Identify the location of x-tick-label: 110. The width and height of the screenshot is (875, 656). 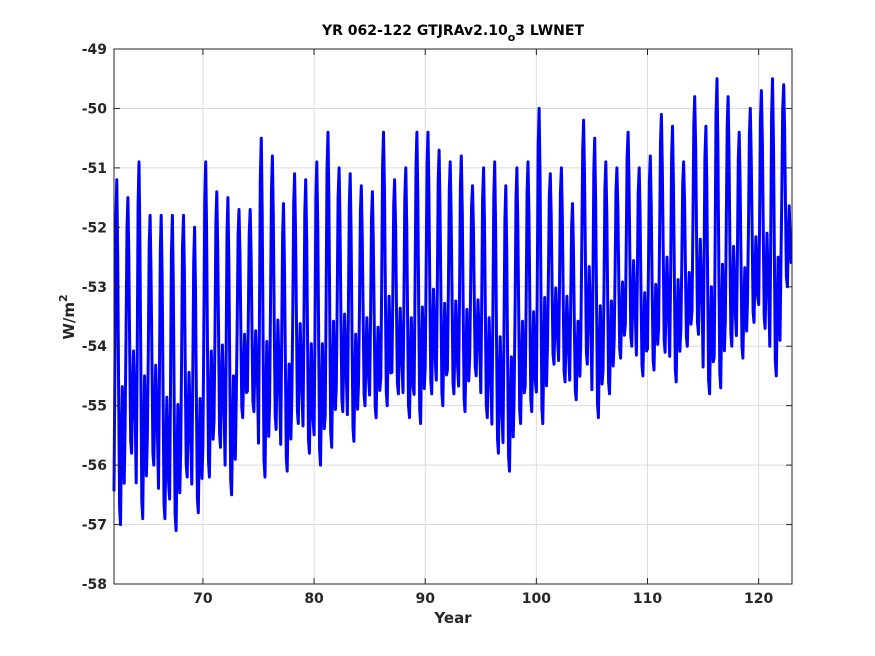
(647, 599).